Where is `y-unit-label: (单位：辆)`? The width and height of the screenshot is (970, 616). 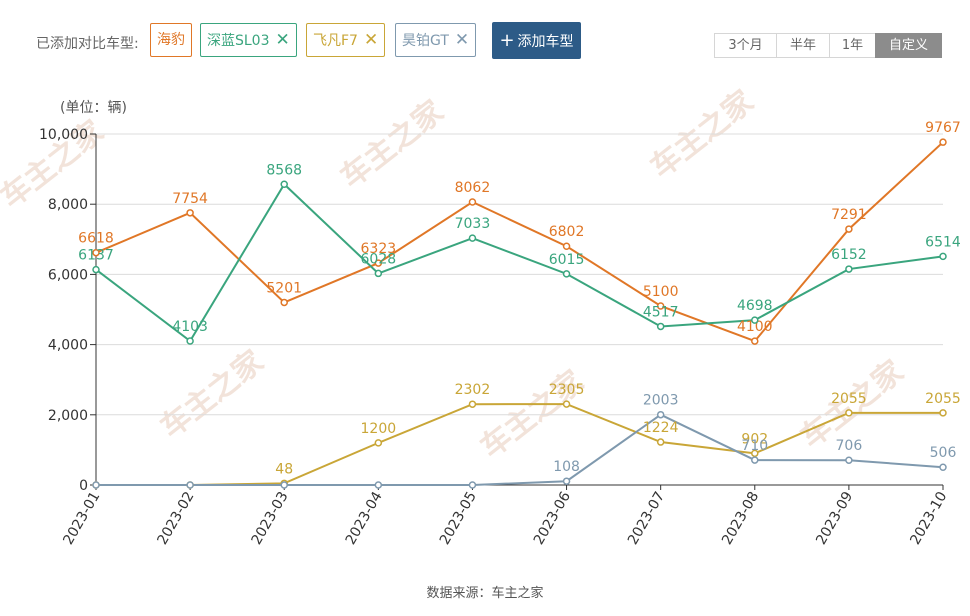 y-unit-label: (单位：辆) is located at coordinates (93, 108).